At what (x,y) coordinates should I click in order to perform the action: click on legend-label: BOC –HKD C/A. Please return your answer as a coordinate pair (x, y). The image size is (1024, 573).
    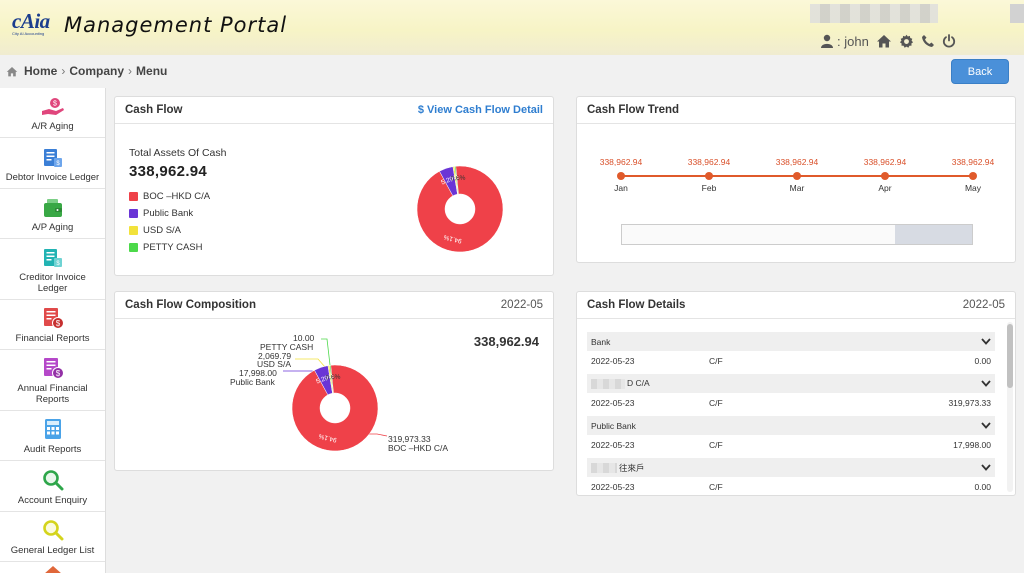
    Looking at the image, I should click on (177, 196).